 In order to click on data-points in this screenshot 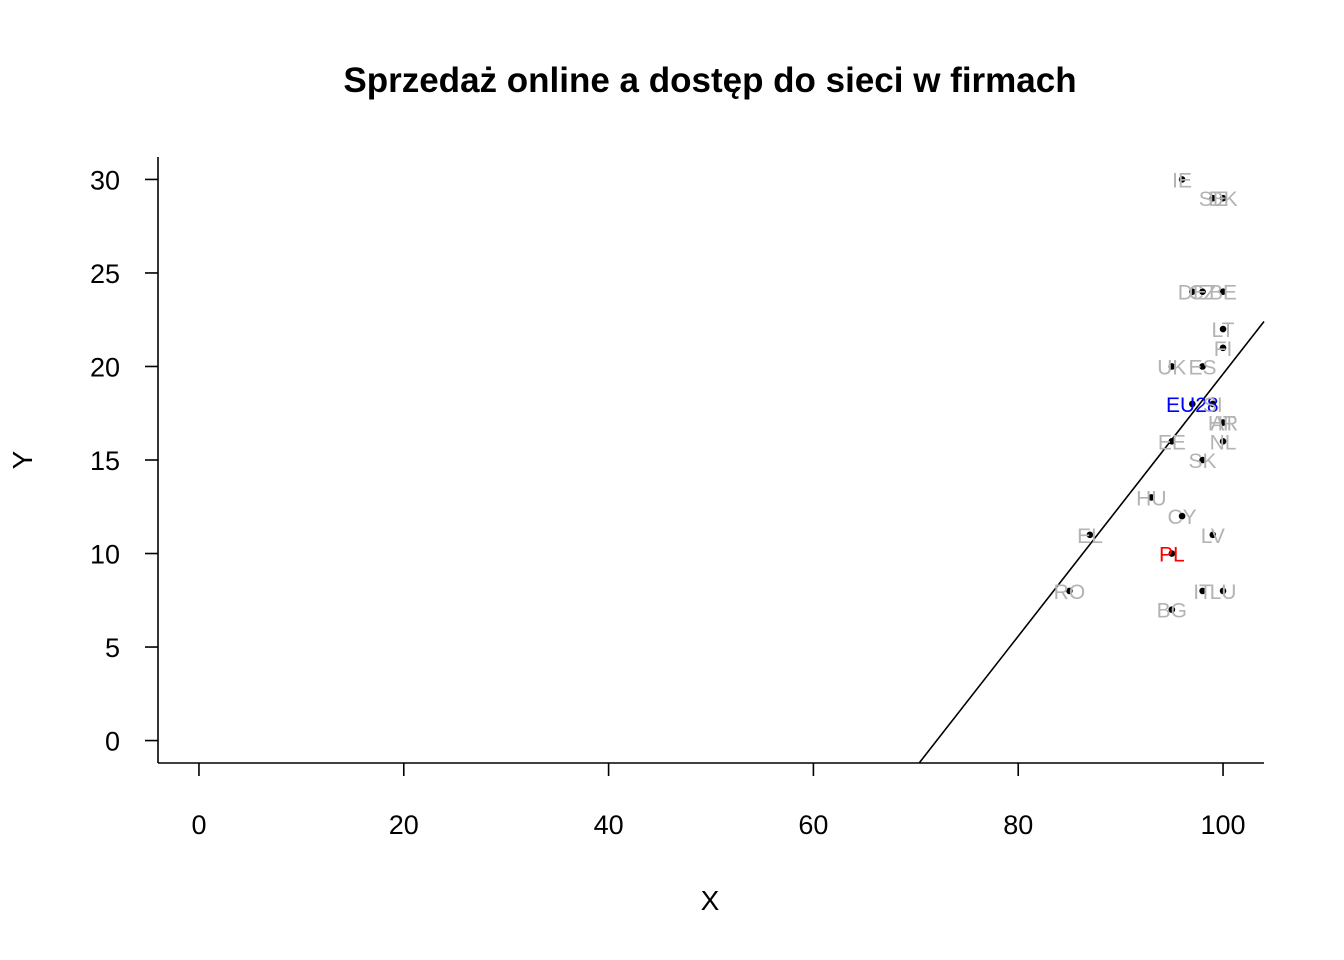, I will do `click(1146, 394)`.